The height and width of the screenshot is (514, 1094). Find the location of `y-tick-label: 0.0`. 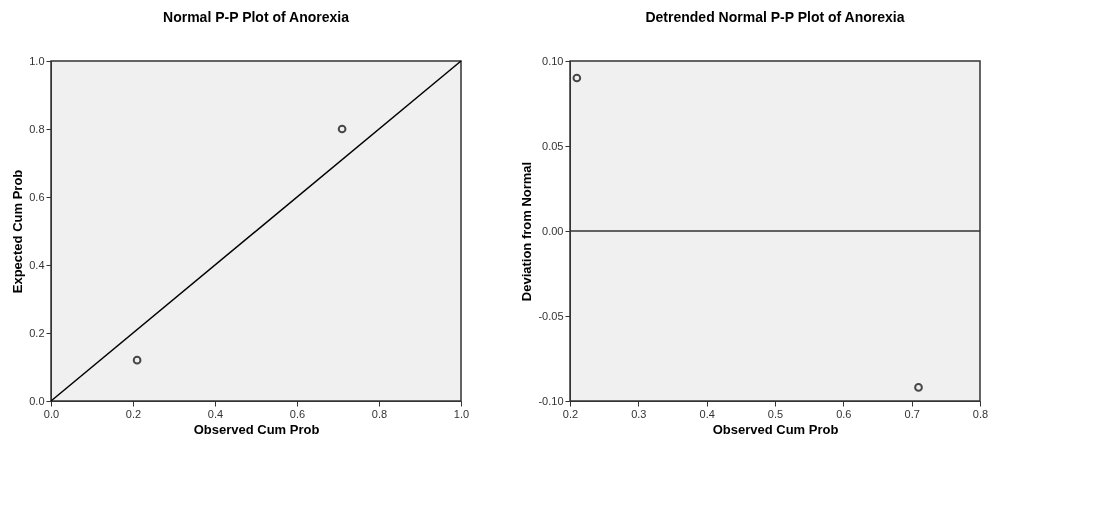

y-tick-label: 0.0 is located at coordinates (37, 400).